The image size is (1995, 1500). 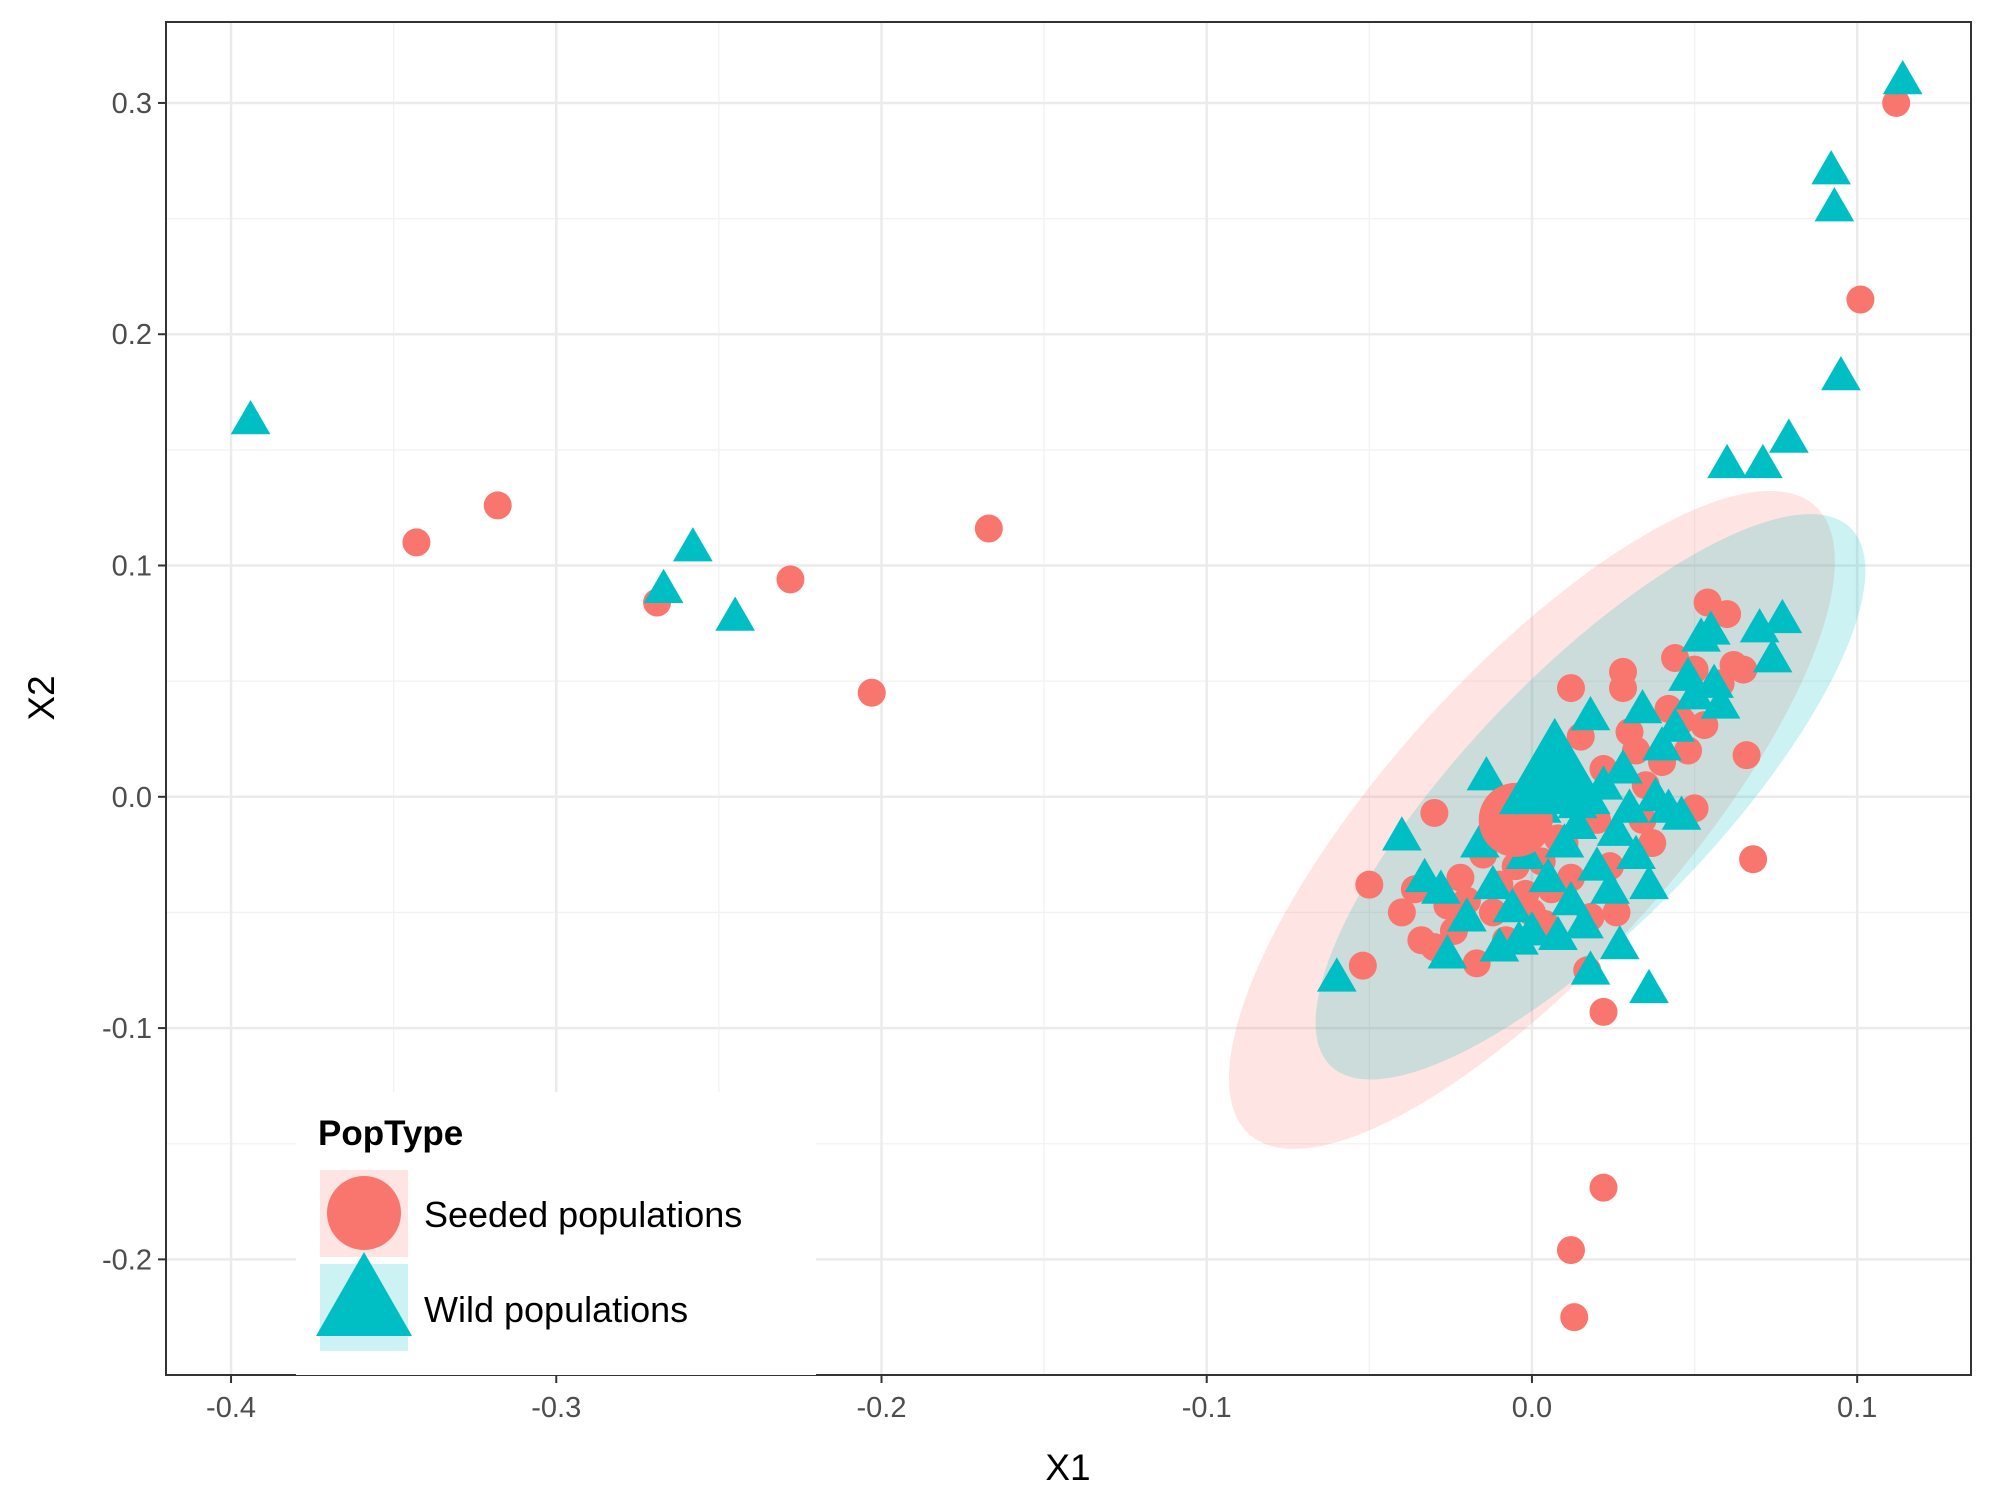 What do you see at coordinates (132, 104) in the screenshot?
I see `y-tick-label: 0.3` at bounding box center [132, 104].